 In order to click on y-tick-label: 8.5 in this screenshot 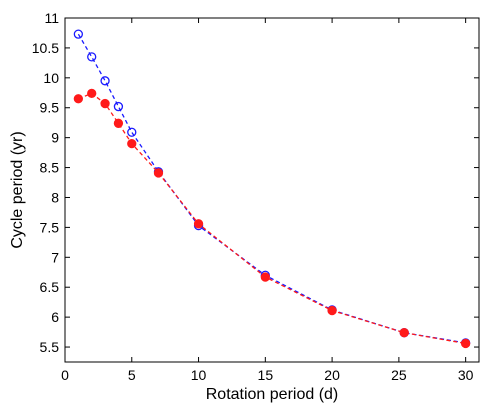, I will do `click(50, 168)`.